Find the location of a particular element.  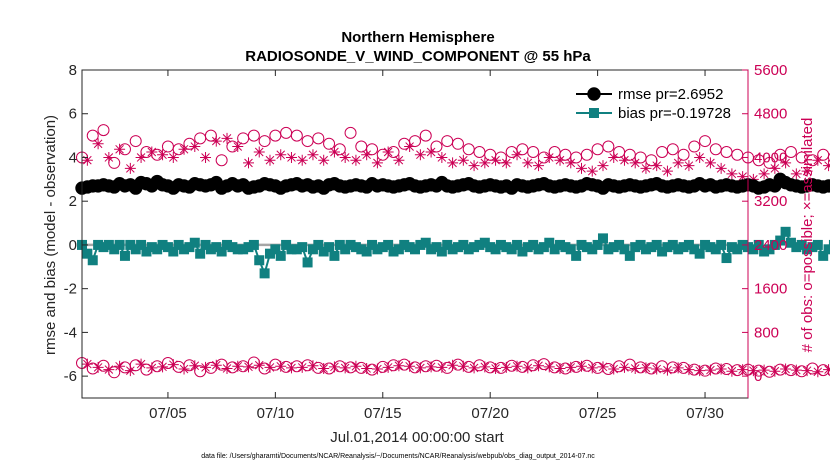

y-right-tick-label: 4000 is located at coordinates (770, 157).